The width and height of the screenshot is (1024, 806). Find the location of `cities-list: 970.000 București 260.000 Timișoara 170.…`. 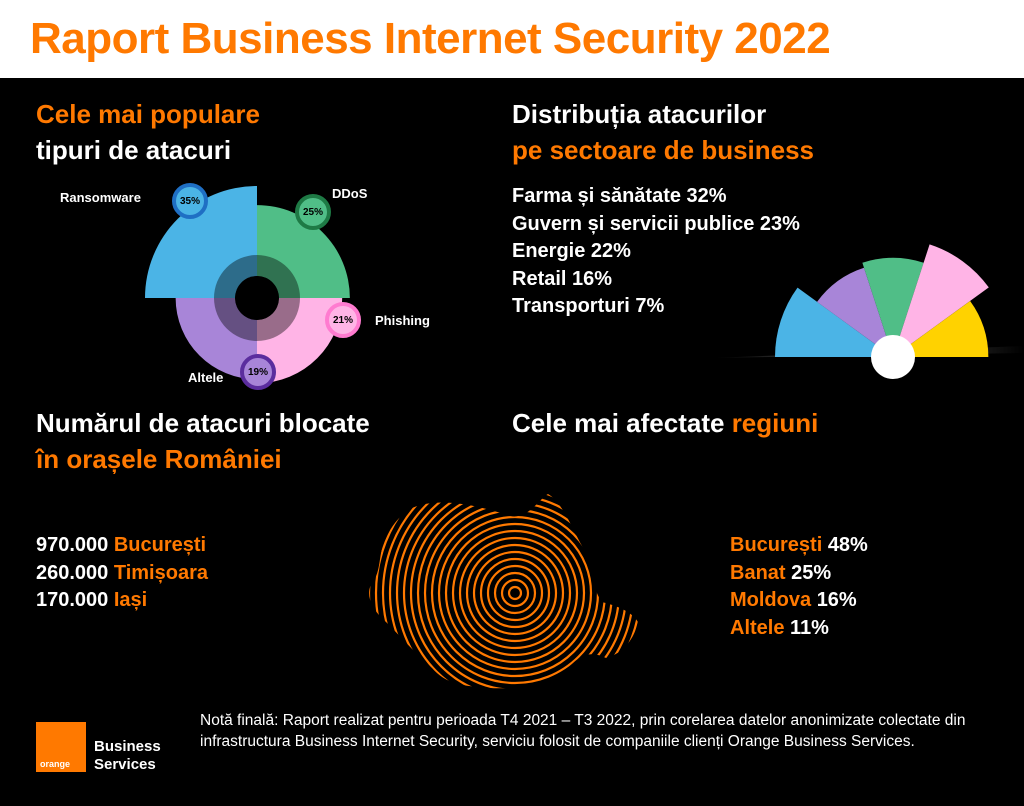

cities-list: 970.000 București 260.000 Timișoara 170.… is located at coordinates (122, 573).